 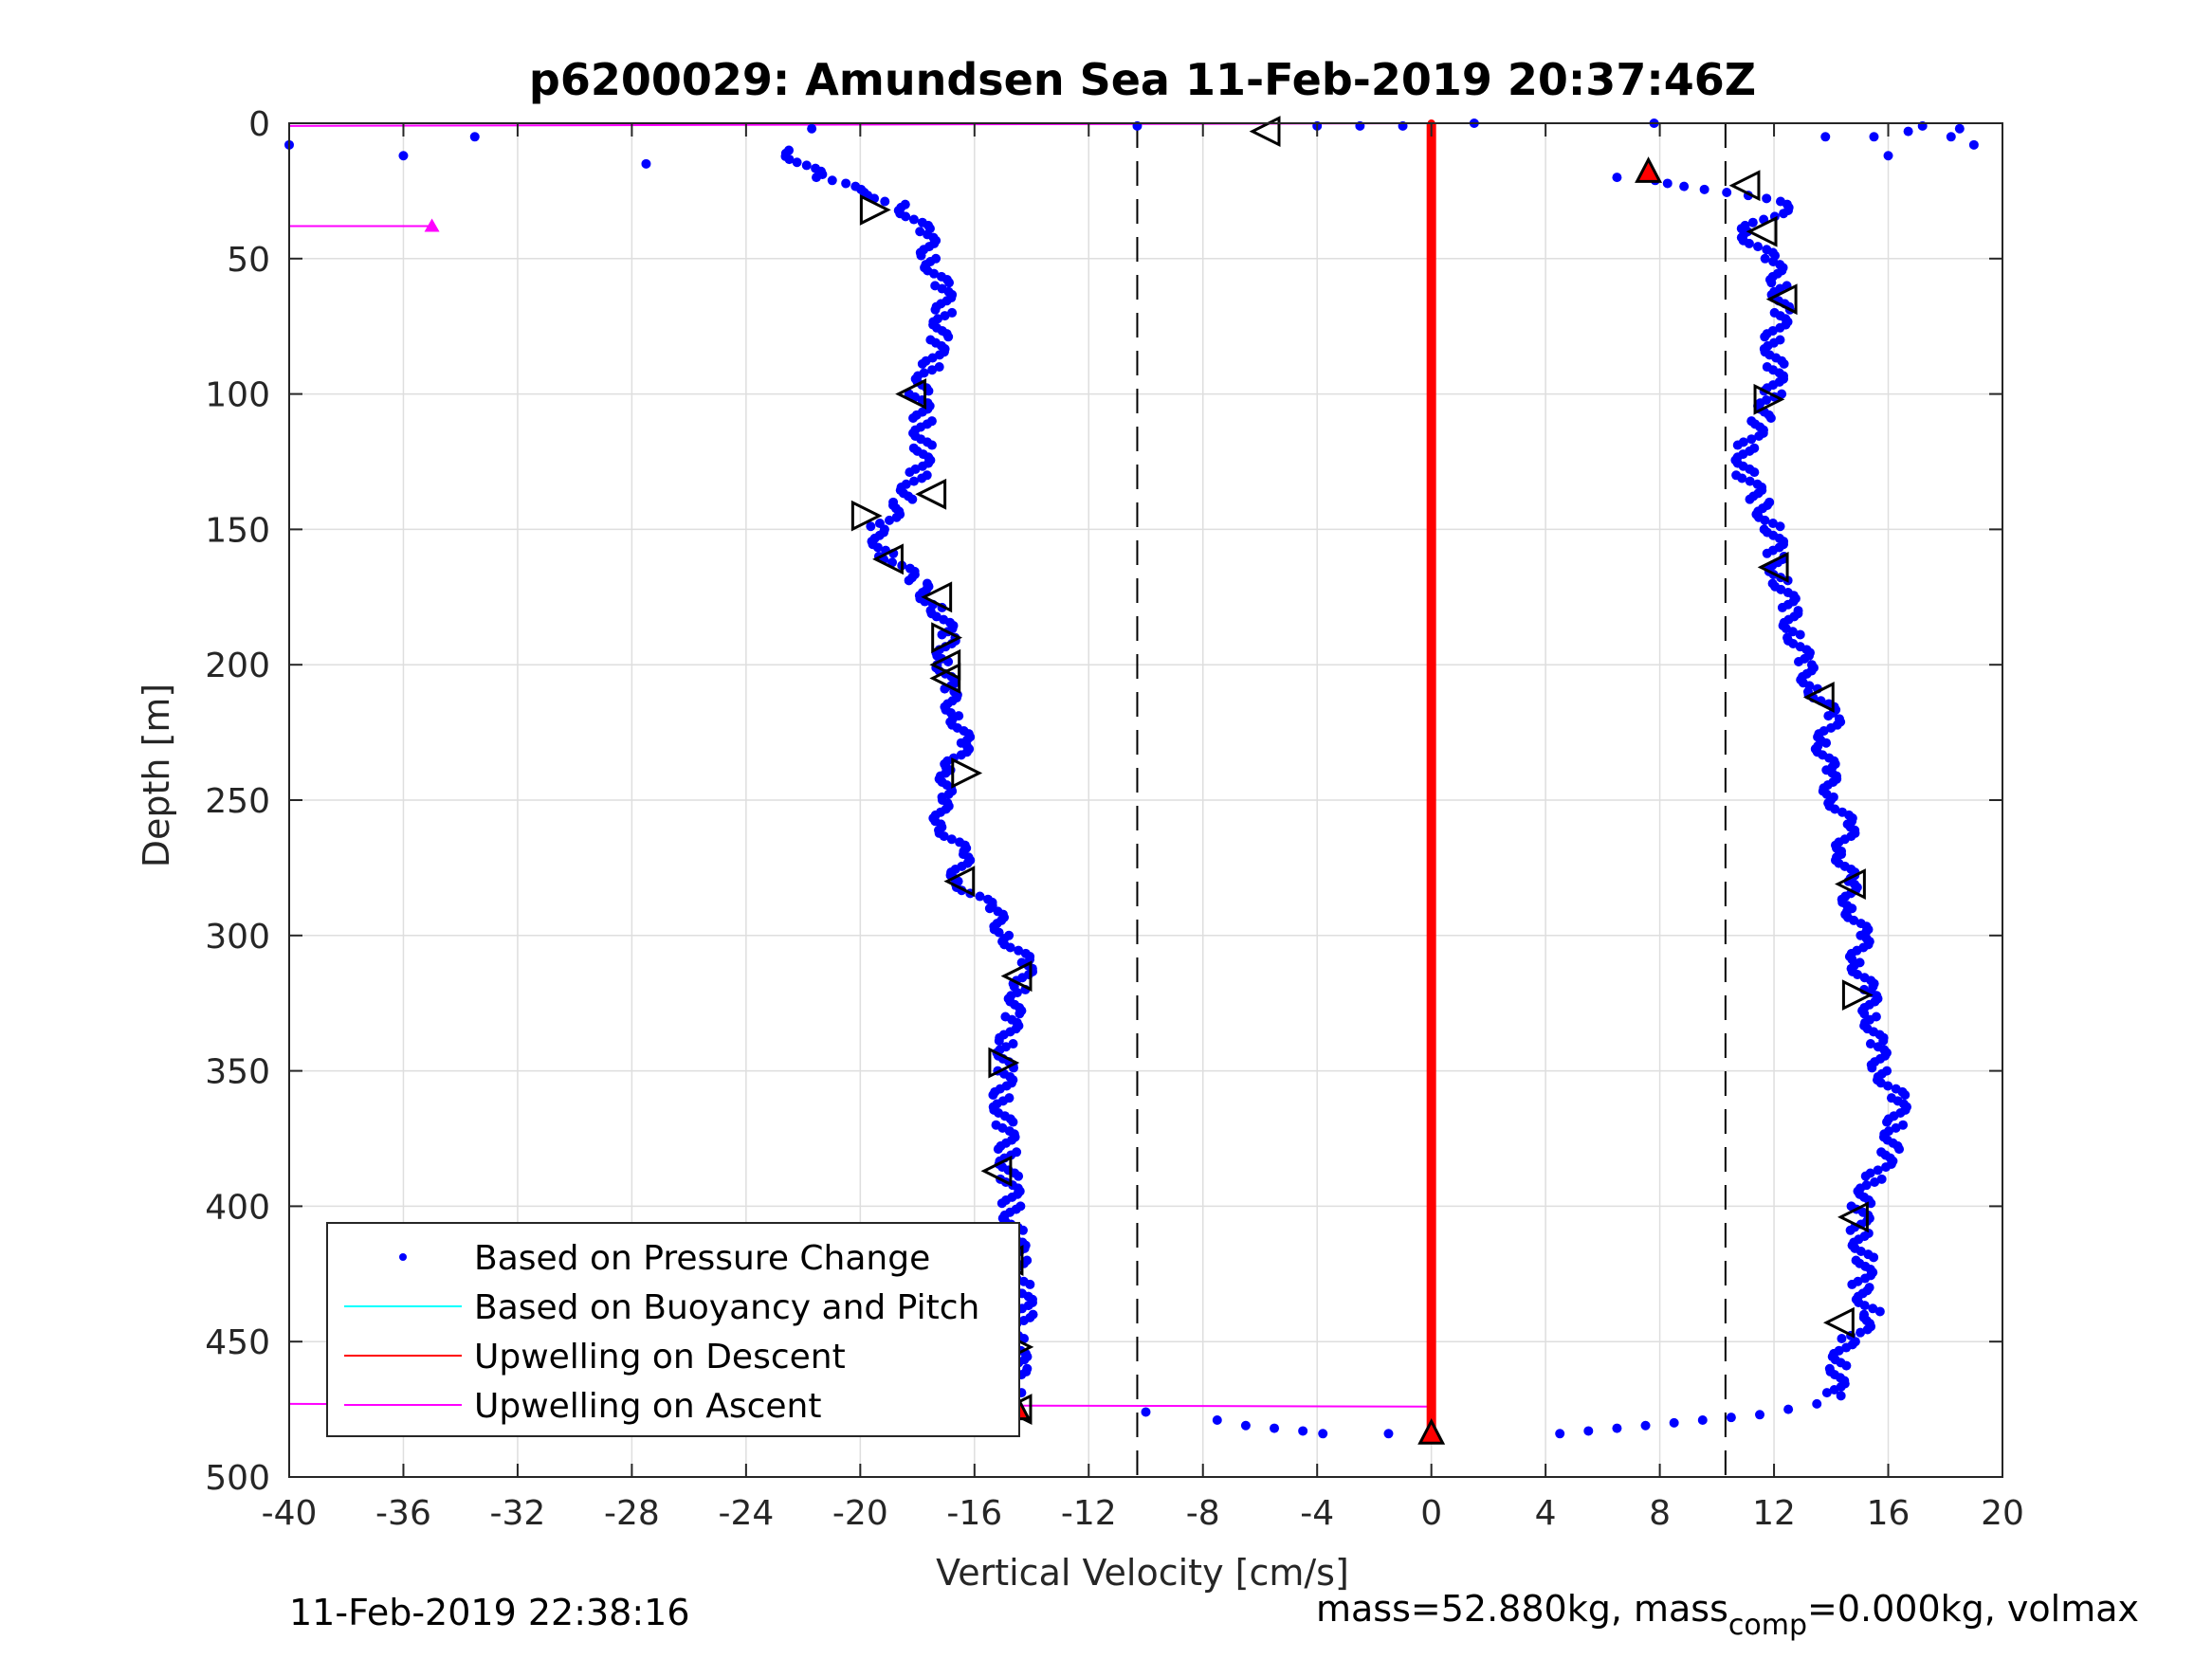 What do you see at coordinates (237, 395) in the screenshot?
I see `y-tick-label: 100` at bounding box center [237, 395].